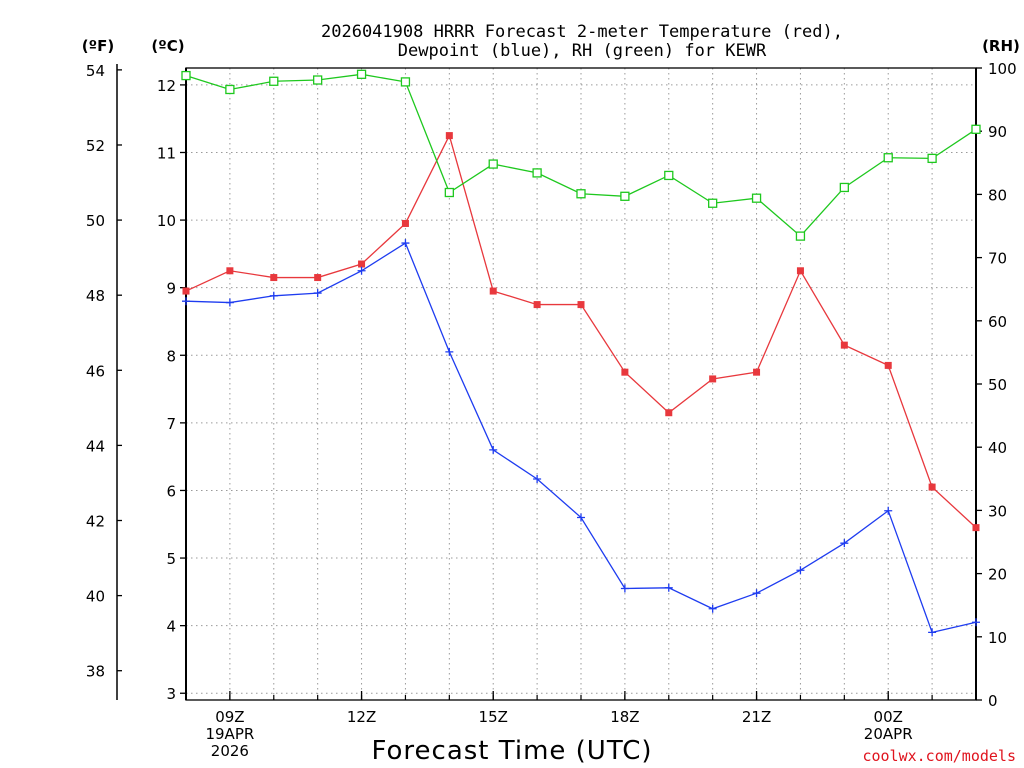 Image resolution: width=1024 pixels, height=768 pixels. What do you see at coordinates (756, 717) in the screenshot?
I see `x-tick-label: 21Z` at bounding box center [756, 717].